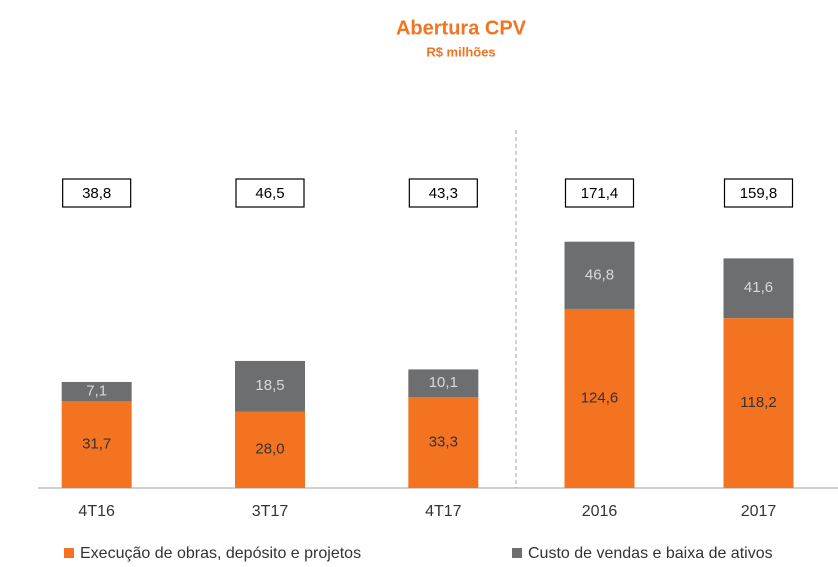 This screenshot has width=838, height=567. Describe the element at coordinates (600, 511) in the screenshot. I see `x-tick-label: 2016` at that location.